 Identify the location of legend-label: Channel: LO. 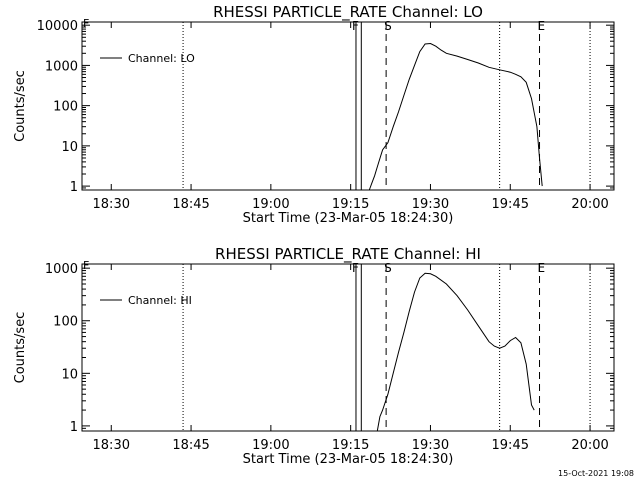
(161, 58).